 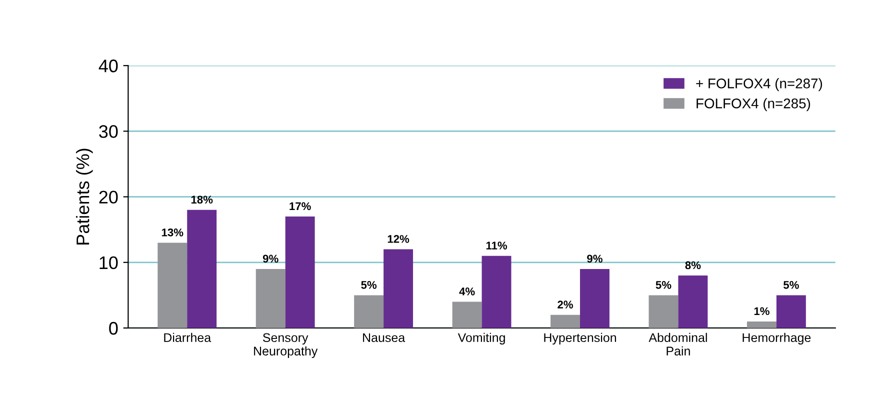 I want to click on data-label: 17%, so click(x=300, y=206).